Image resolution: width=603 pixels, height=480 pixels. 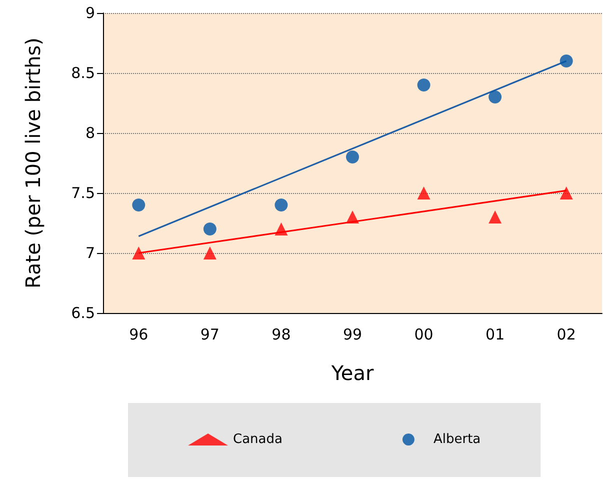 I want to click on y-tick-label: 7, so click(x=90, y=253).